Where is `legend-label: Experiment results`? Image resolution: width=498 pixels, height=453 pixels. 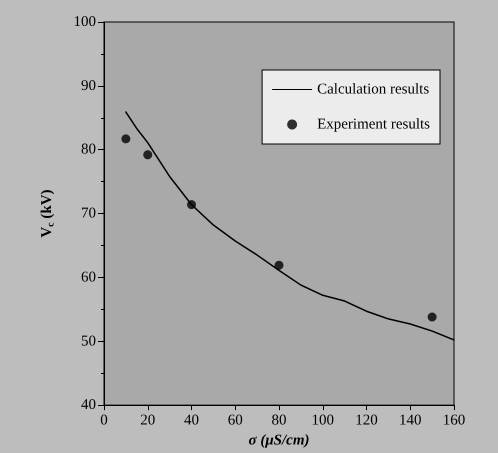 legend-label: Experiment results is located at coordinates (373, 124).